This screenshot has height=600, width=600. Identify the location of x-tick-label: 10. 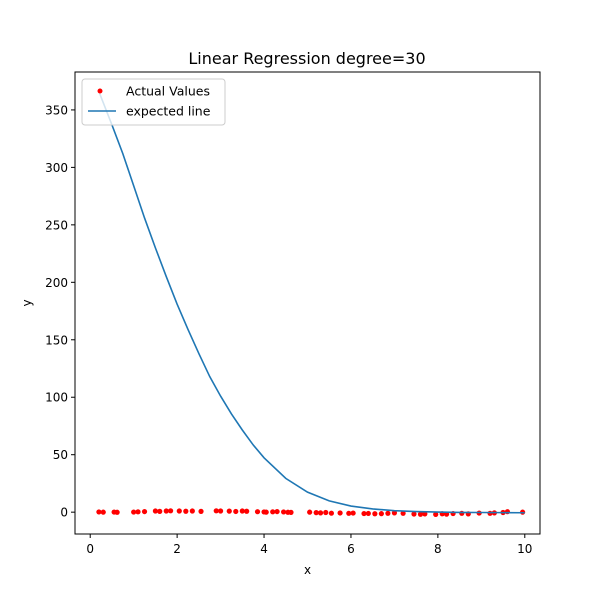
(524, 549).